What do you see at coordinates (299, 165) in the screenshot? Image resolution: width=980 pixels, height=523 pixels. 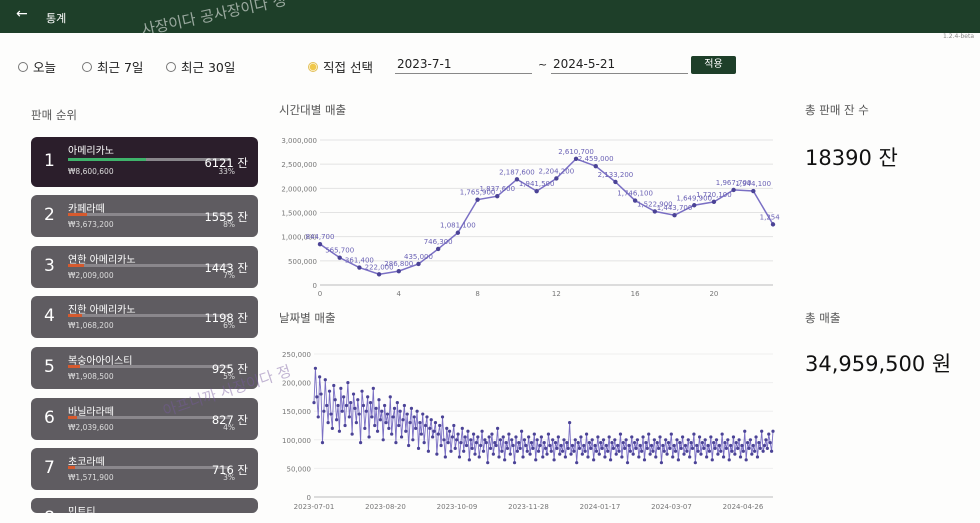 I see `y-tick-label: 2,500,000` at bounding box center [299, 165].